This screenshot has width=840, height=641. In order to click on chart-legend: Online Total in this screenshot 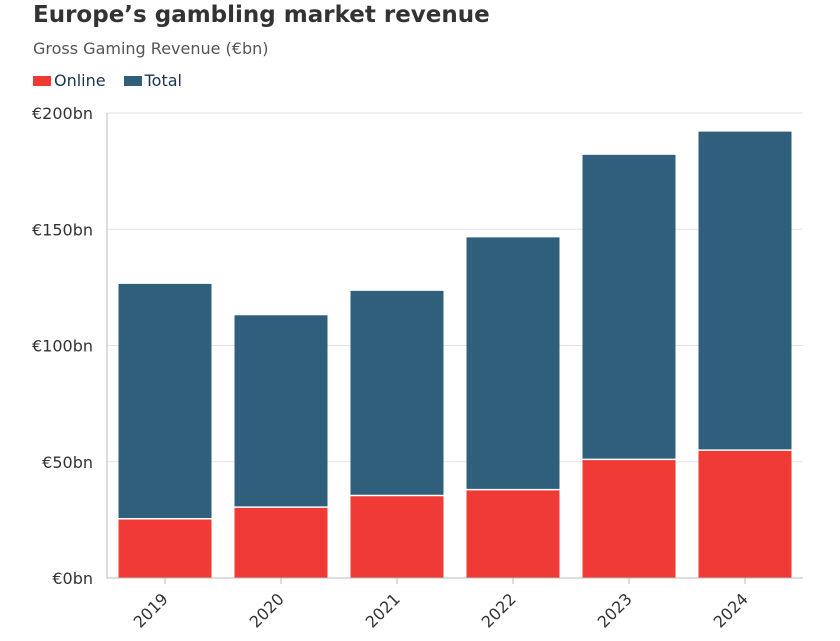, I will do `click(116, 80)`.